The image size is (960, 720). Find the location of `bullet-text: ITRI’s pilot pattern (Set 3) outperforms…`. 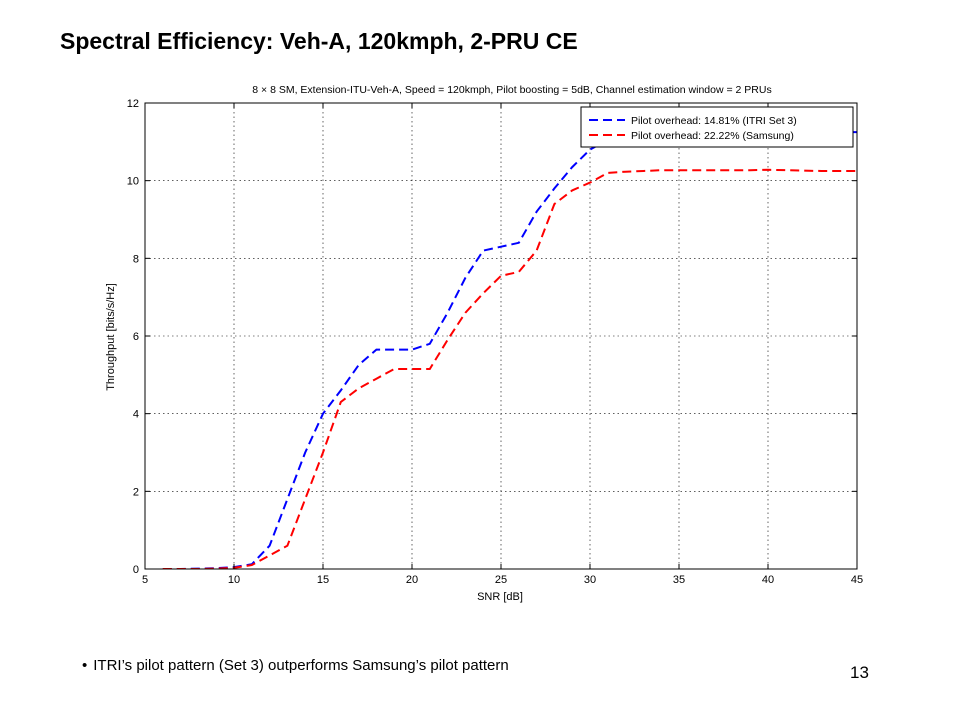

bullet-text: ITRI’s pilot pattern (Set 3) outperforms… is located at coordinates (301, 665).